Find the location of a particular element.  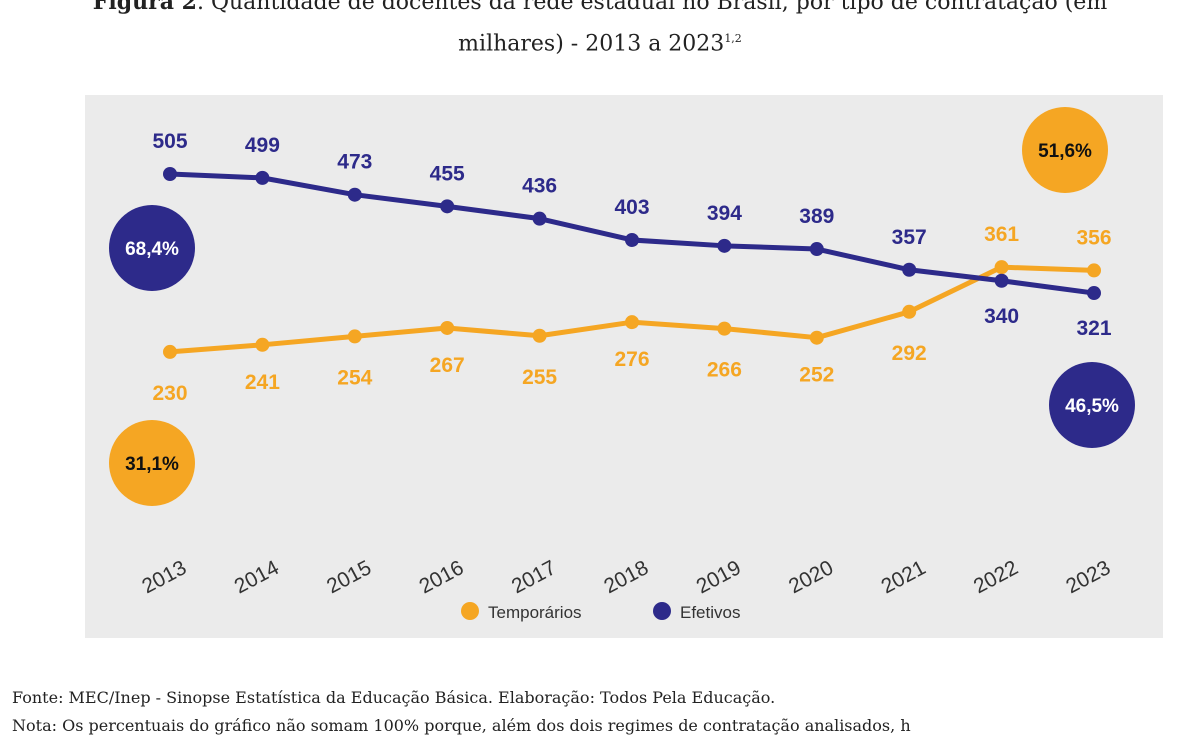

data-label-temporrios: 252 is located at coordinates (816, 375).